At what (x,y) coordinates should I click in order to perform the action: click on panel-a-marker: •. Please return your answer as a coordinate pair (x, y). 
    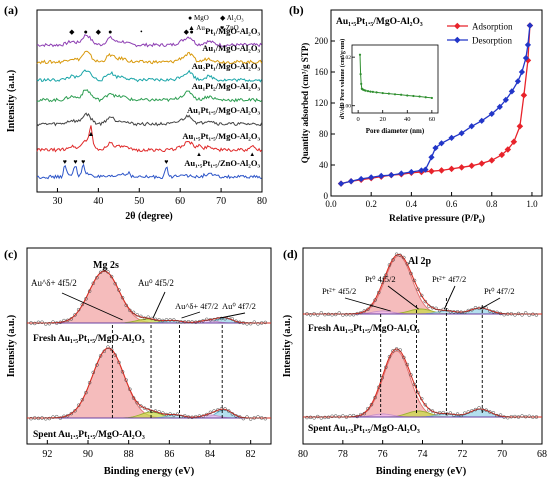
    Looking at the image, I should click on (141, 32).